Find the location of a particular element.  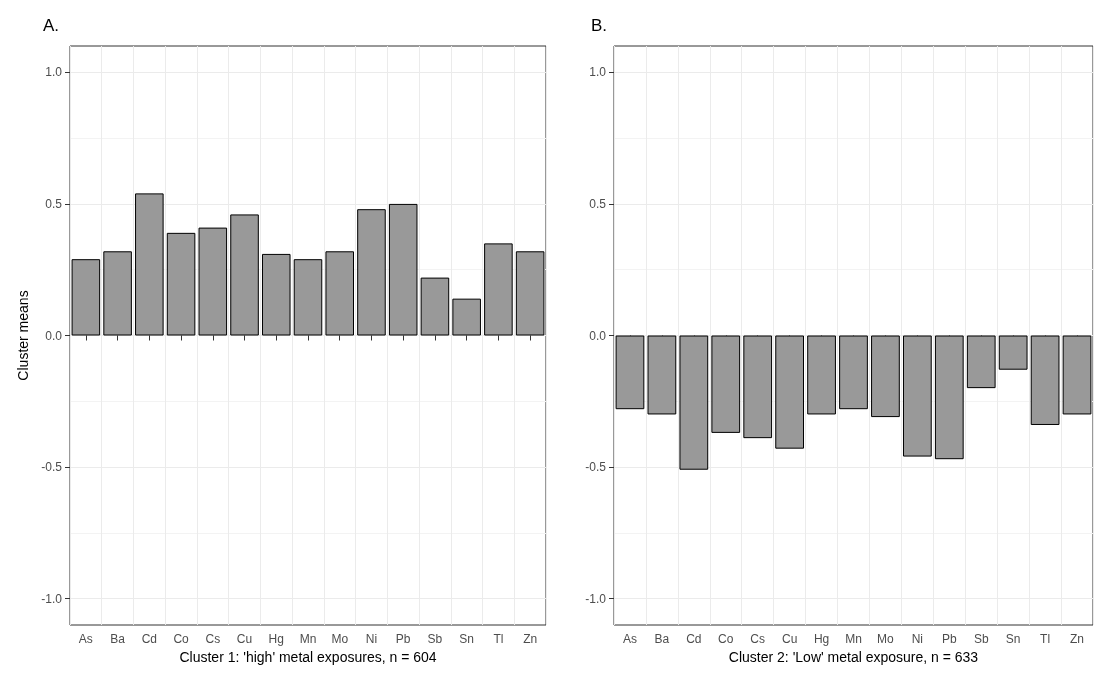

chart-title: B. is located at coordinates (599, 25).